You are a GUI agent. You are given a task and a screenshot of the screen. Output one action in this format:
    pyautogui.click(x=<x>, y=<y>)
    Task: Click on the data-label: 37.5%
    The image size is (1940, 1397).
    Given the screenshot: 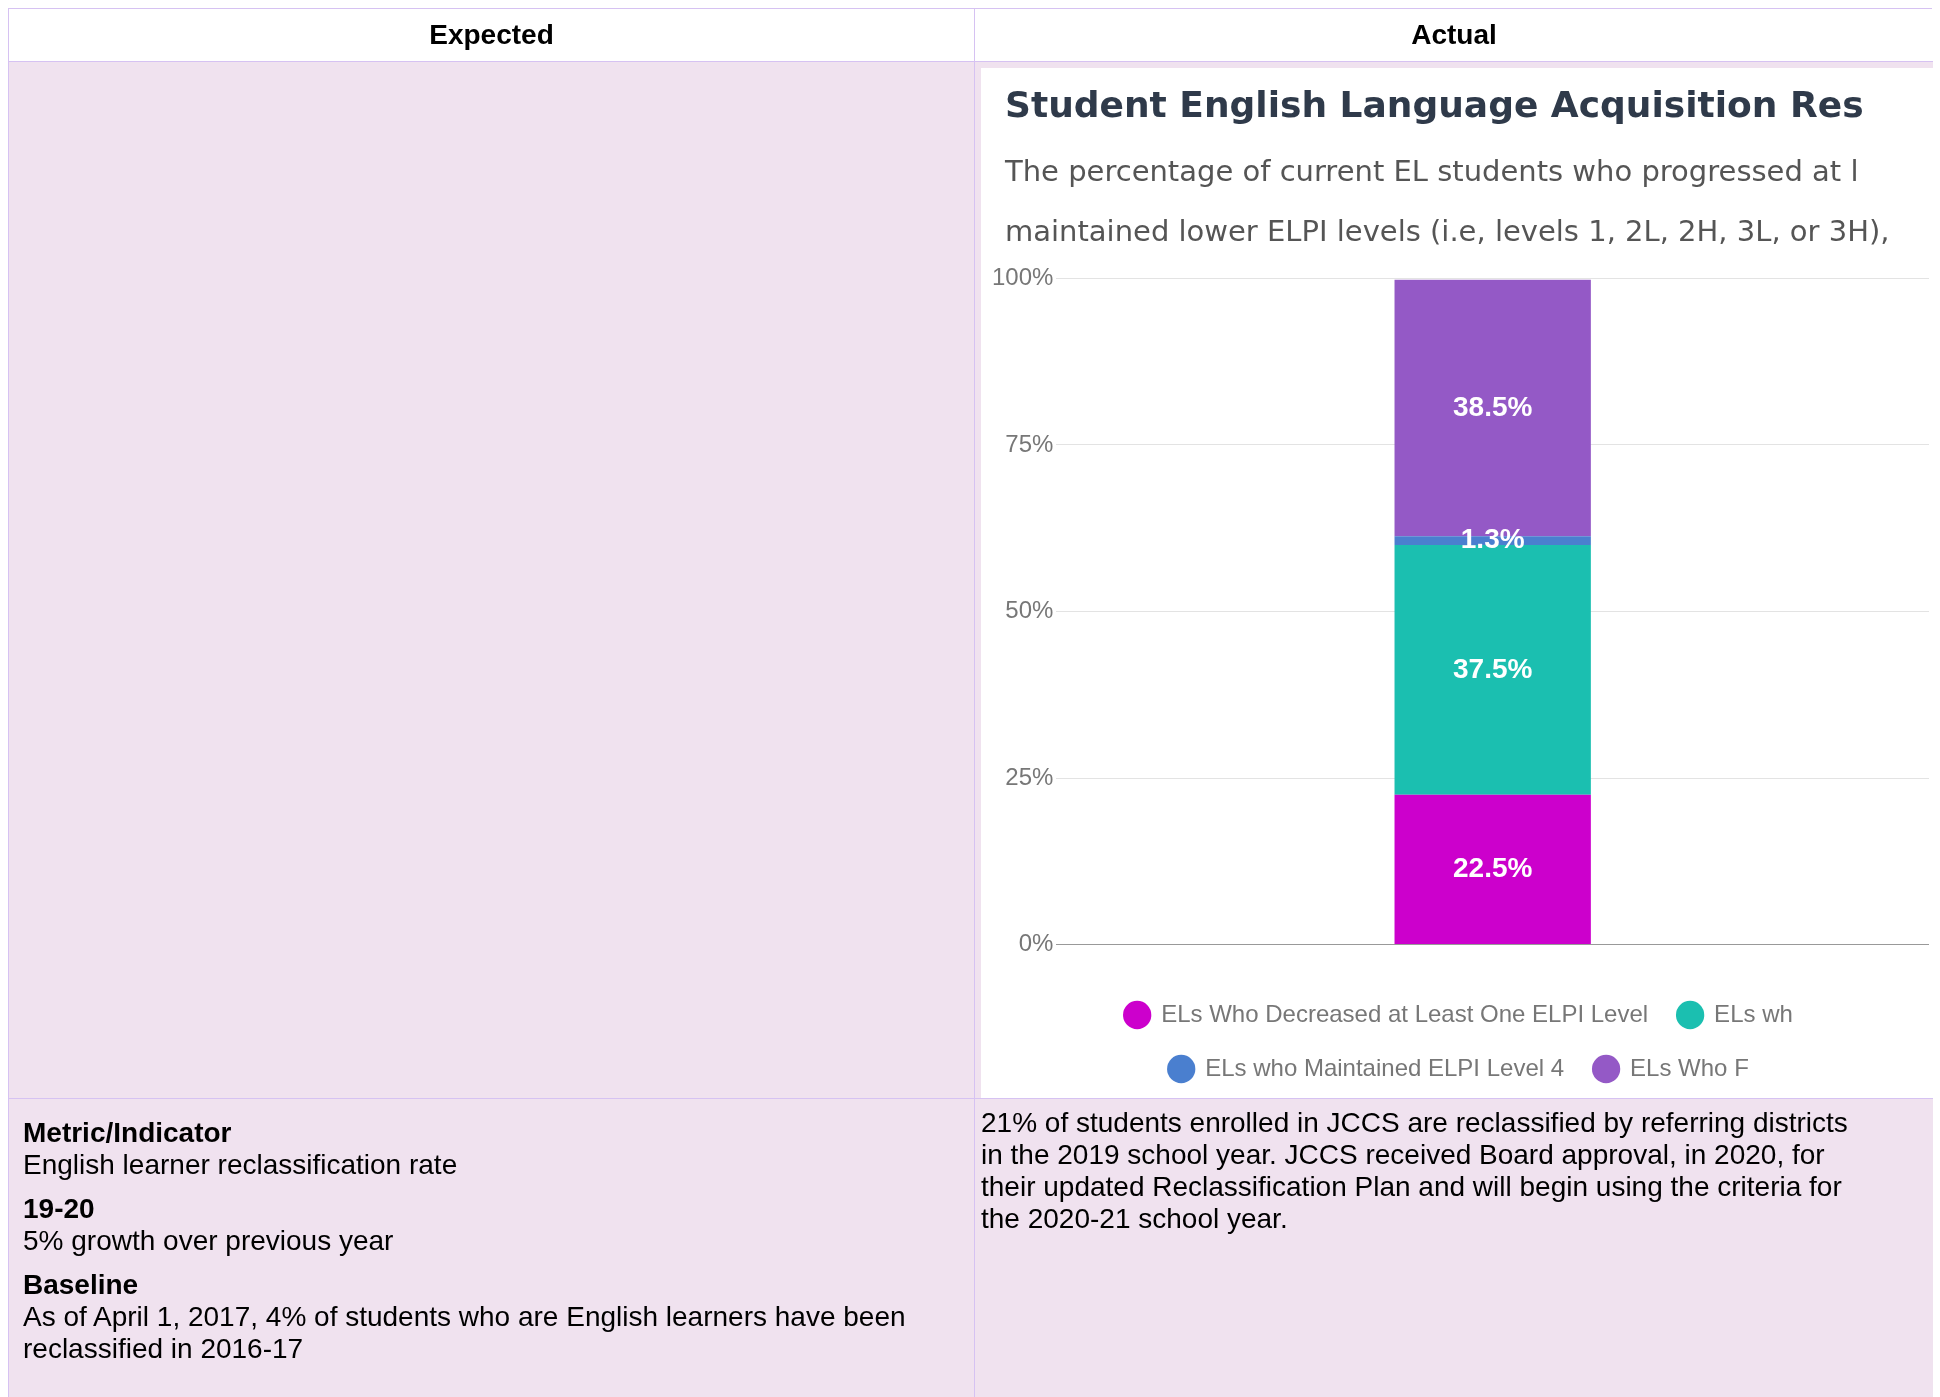 What is the action you would take?
    pyautogui.click(x=1492, y=668)
    